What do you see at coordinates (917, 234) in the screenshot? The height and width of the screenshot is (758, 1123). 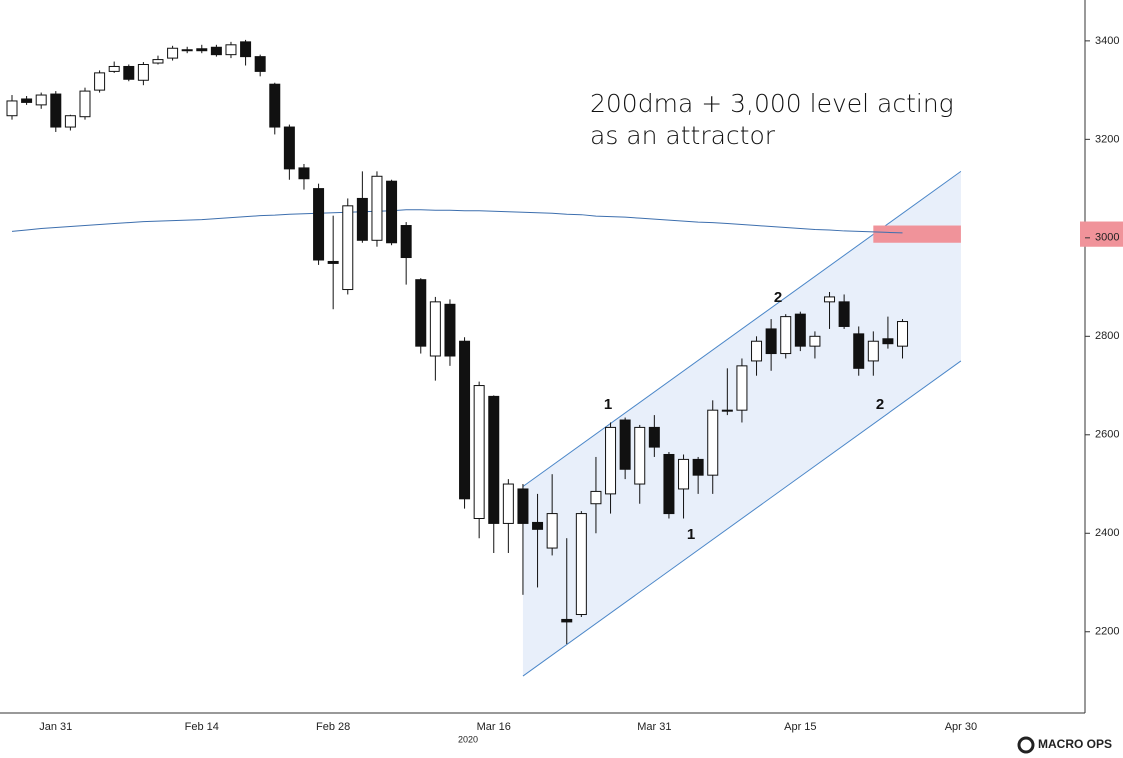 I see `zone` at bounding box center [917, 234].